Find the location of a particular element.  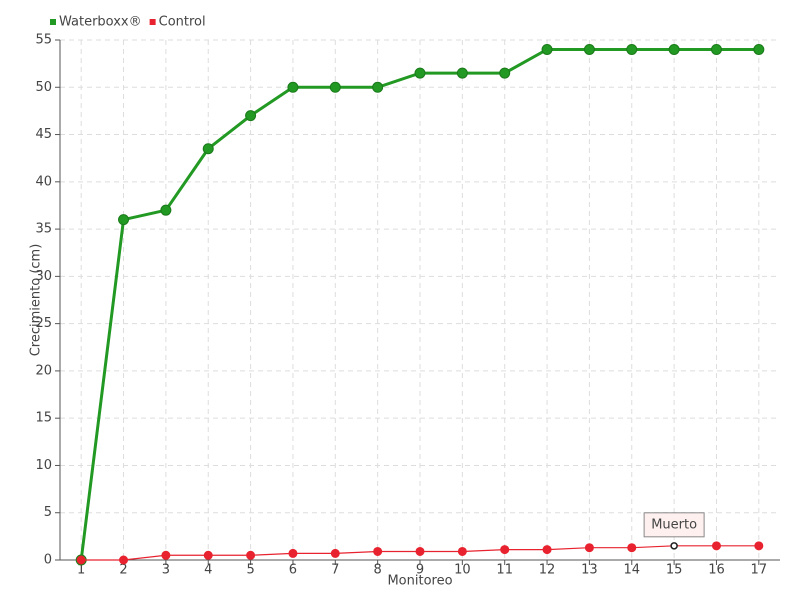

x-tick-label: 5 is located at coordinates (250, 570).